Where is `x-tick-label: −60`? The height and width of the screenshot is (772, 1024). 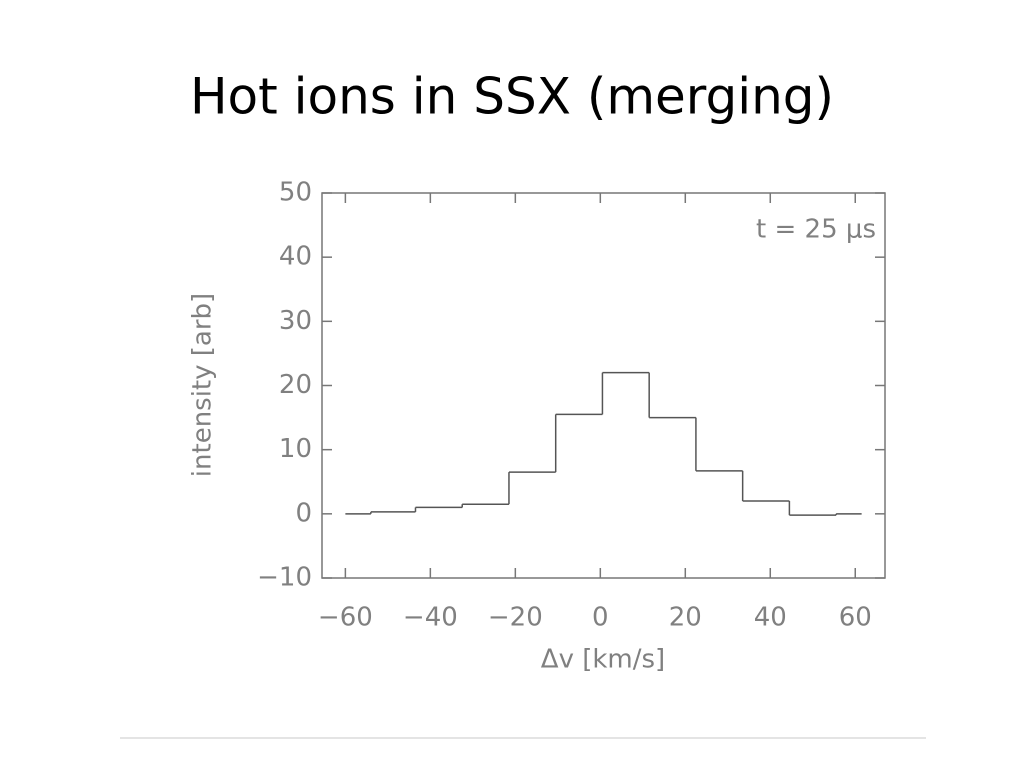 x-tick-label: −60 is located at coordinates (345, 618).